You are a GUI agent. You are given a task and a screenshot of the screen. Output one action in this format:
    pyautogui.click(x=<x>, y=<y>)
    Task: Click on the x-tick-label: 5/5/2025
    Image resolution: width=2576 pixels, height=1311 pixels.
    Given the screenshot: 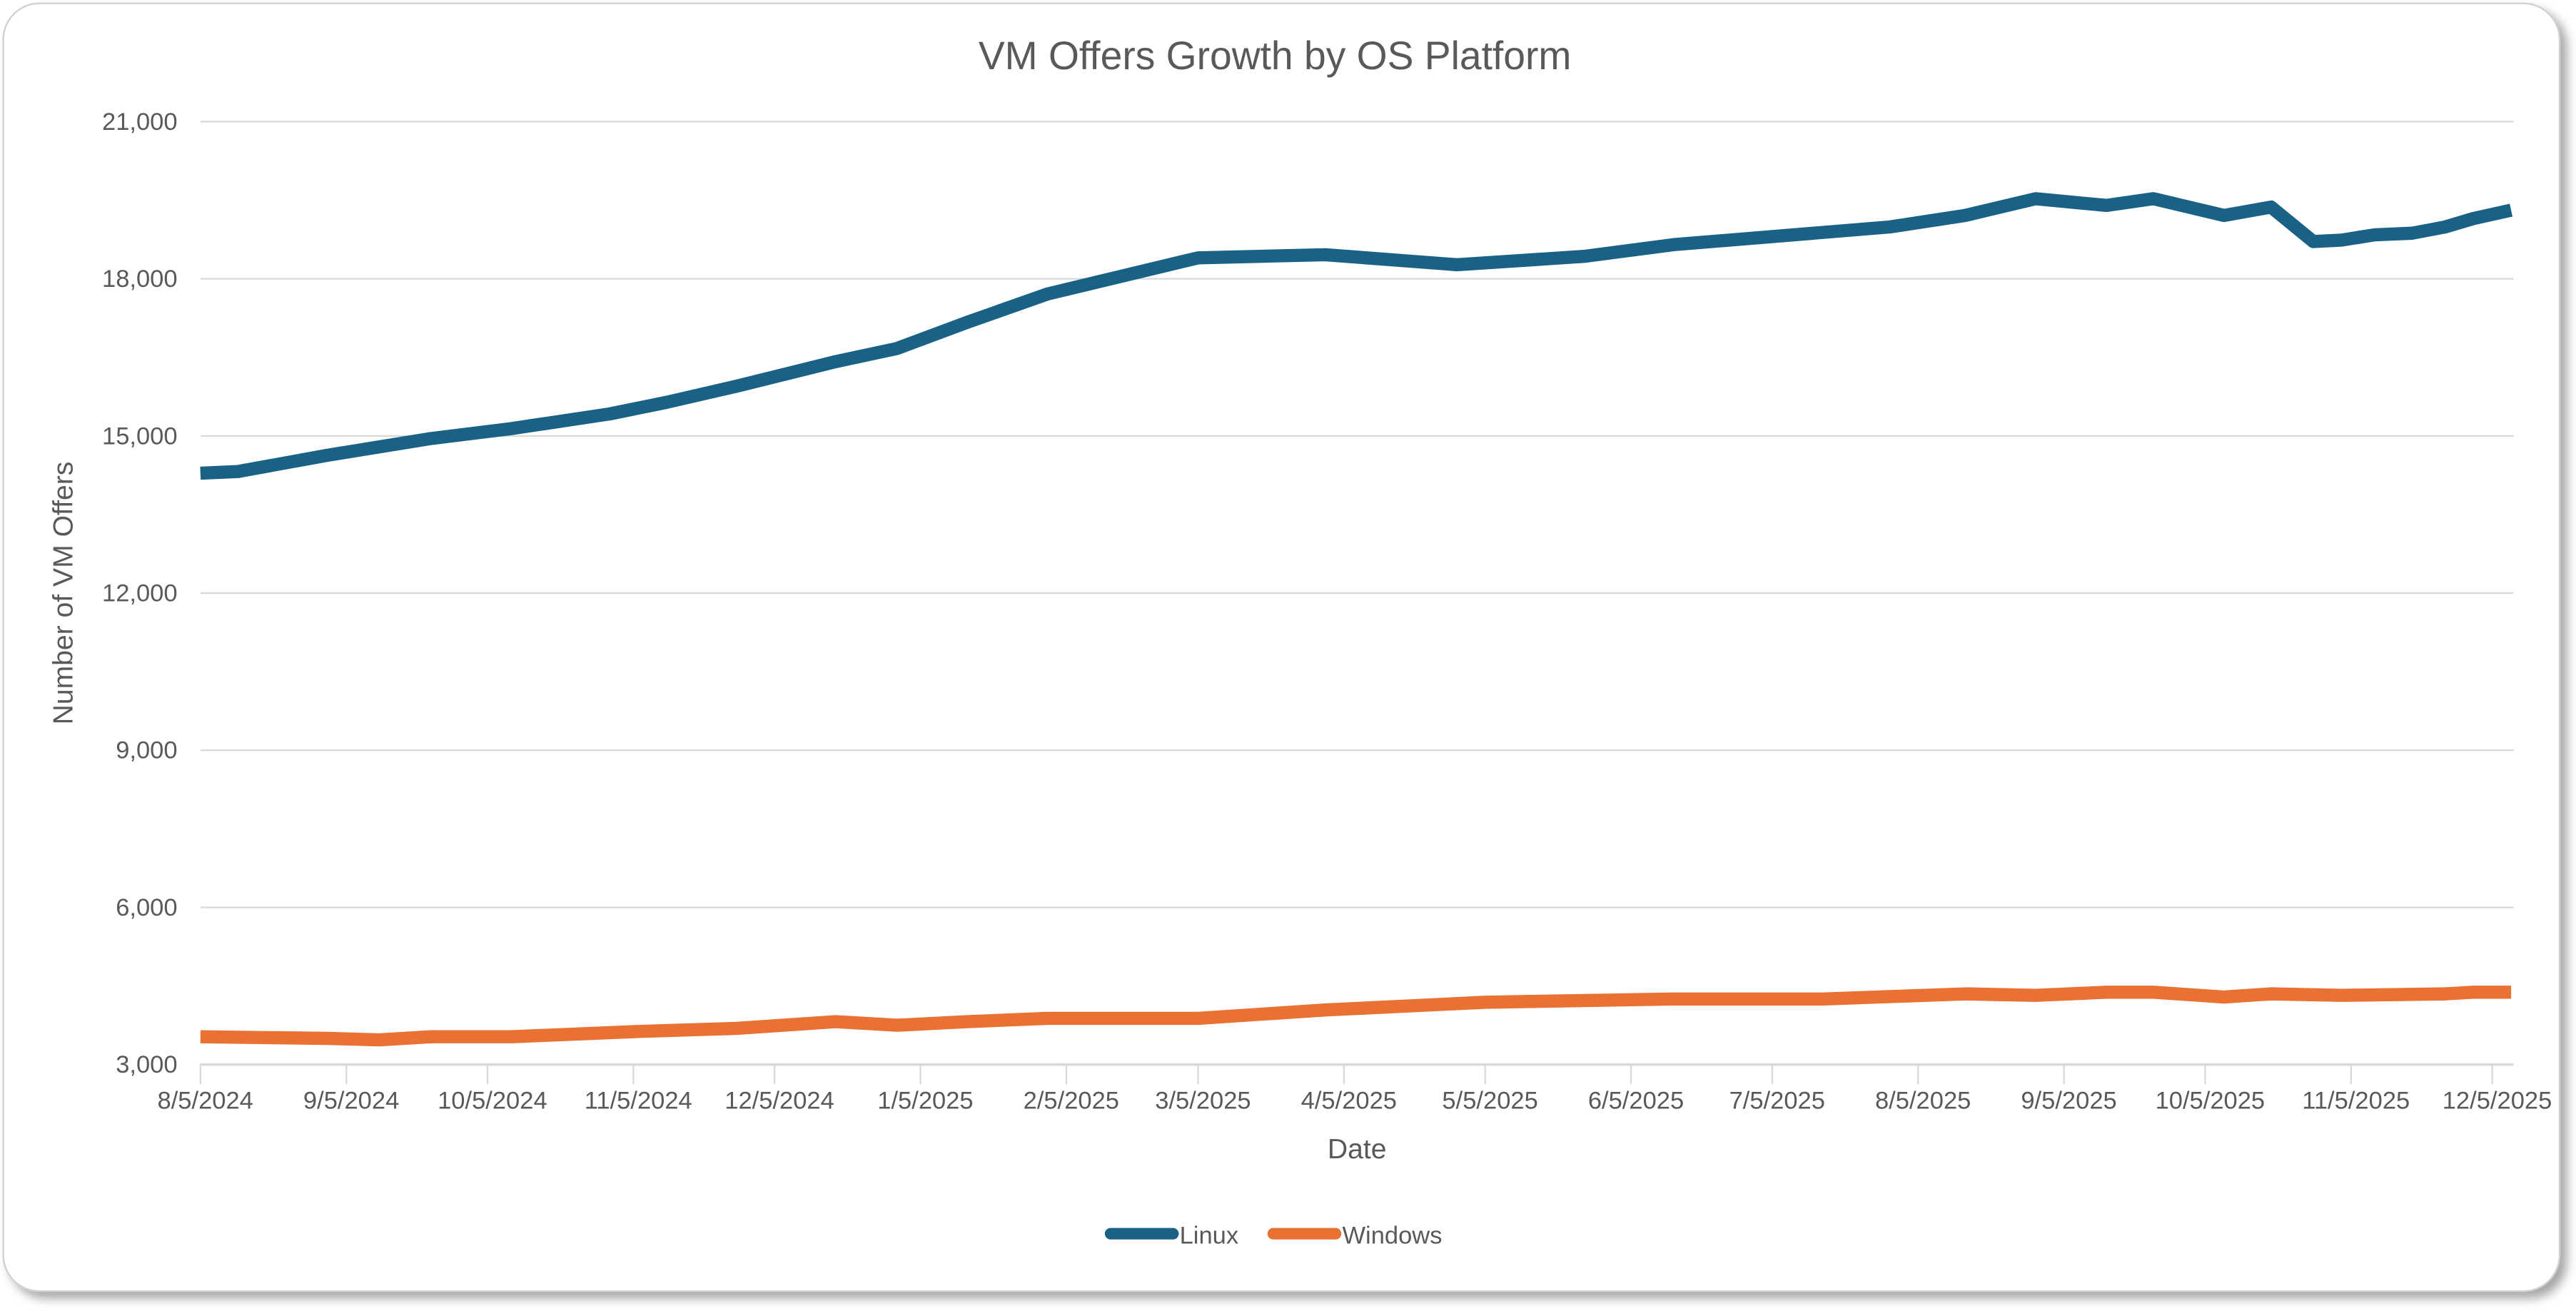 What is the action you would take?
    pyautogui.click(x=1489, y=1101)
    